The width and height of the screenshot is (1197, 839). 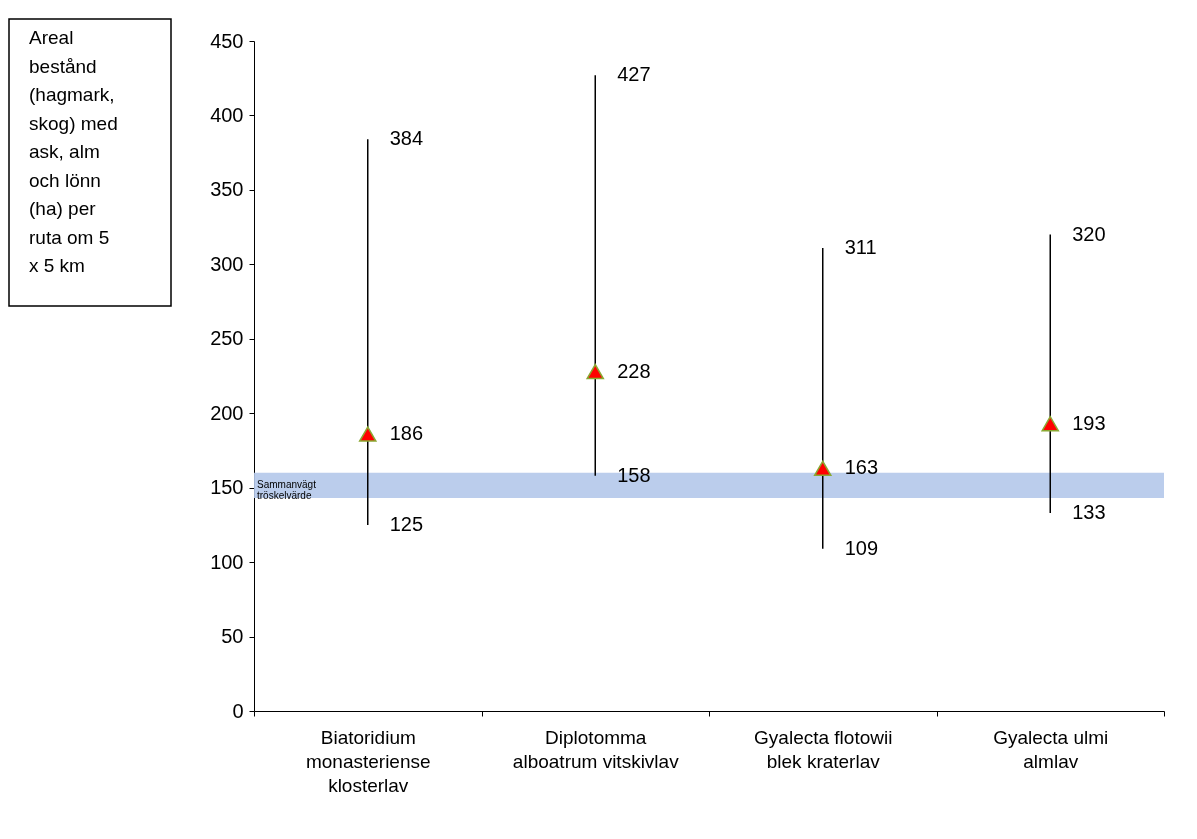 What do you see at coordinates (406, 433) in the screenshot?
I see `data-label: 186` at bounding box center [406, 433].